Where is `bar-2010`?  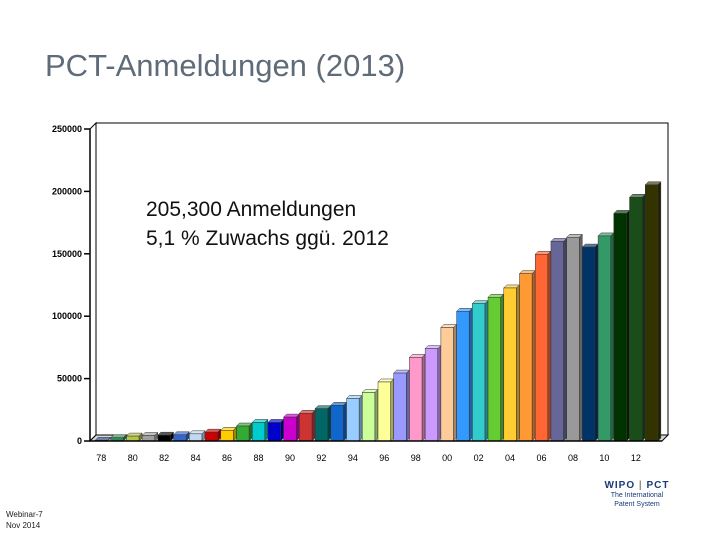 bar-2010 is located at coordinates (606, 337).